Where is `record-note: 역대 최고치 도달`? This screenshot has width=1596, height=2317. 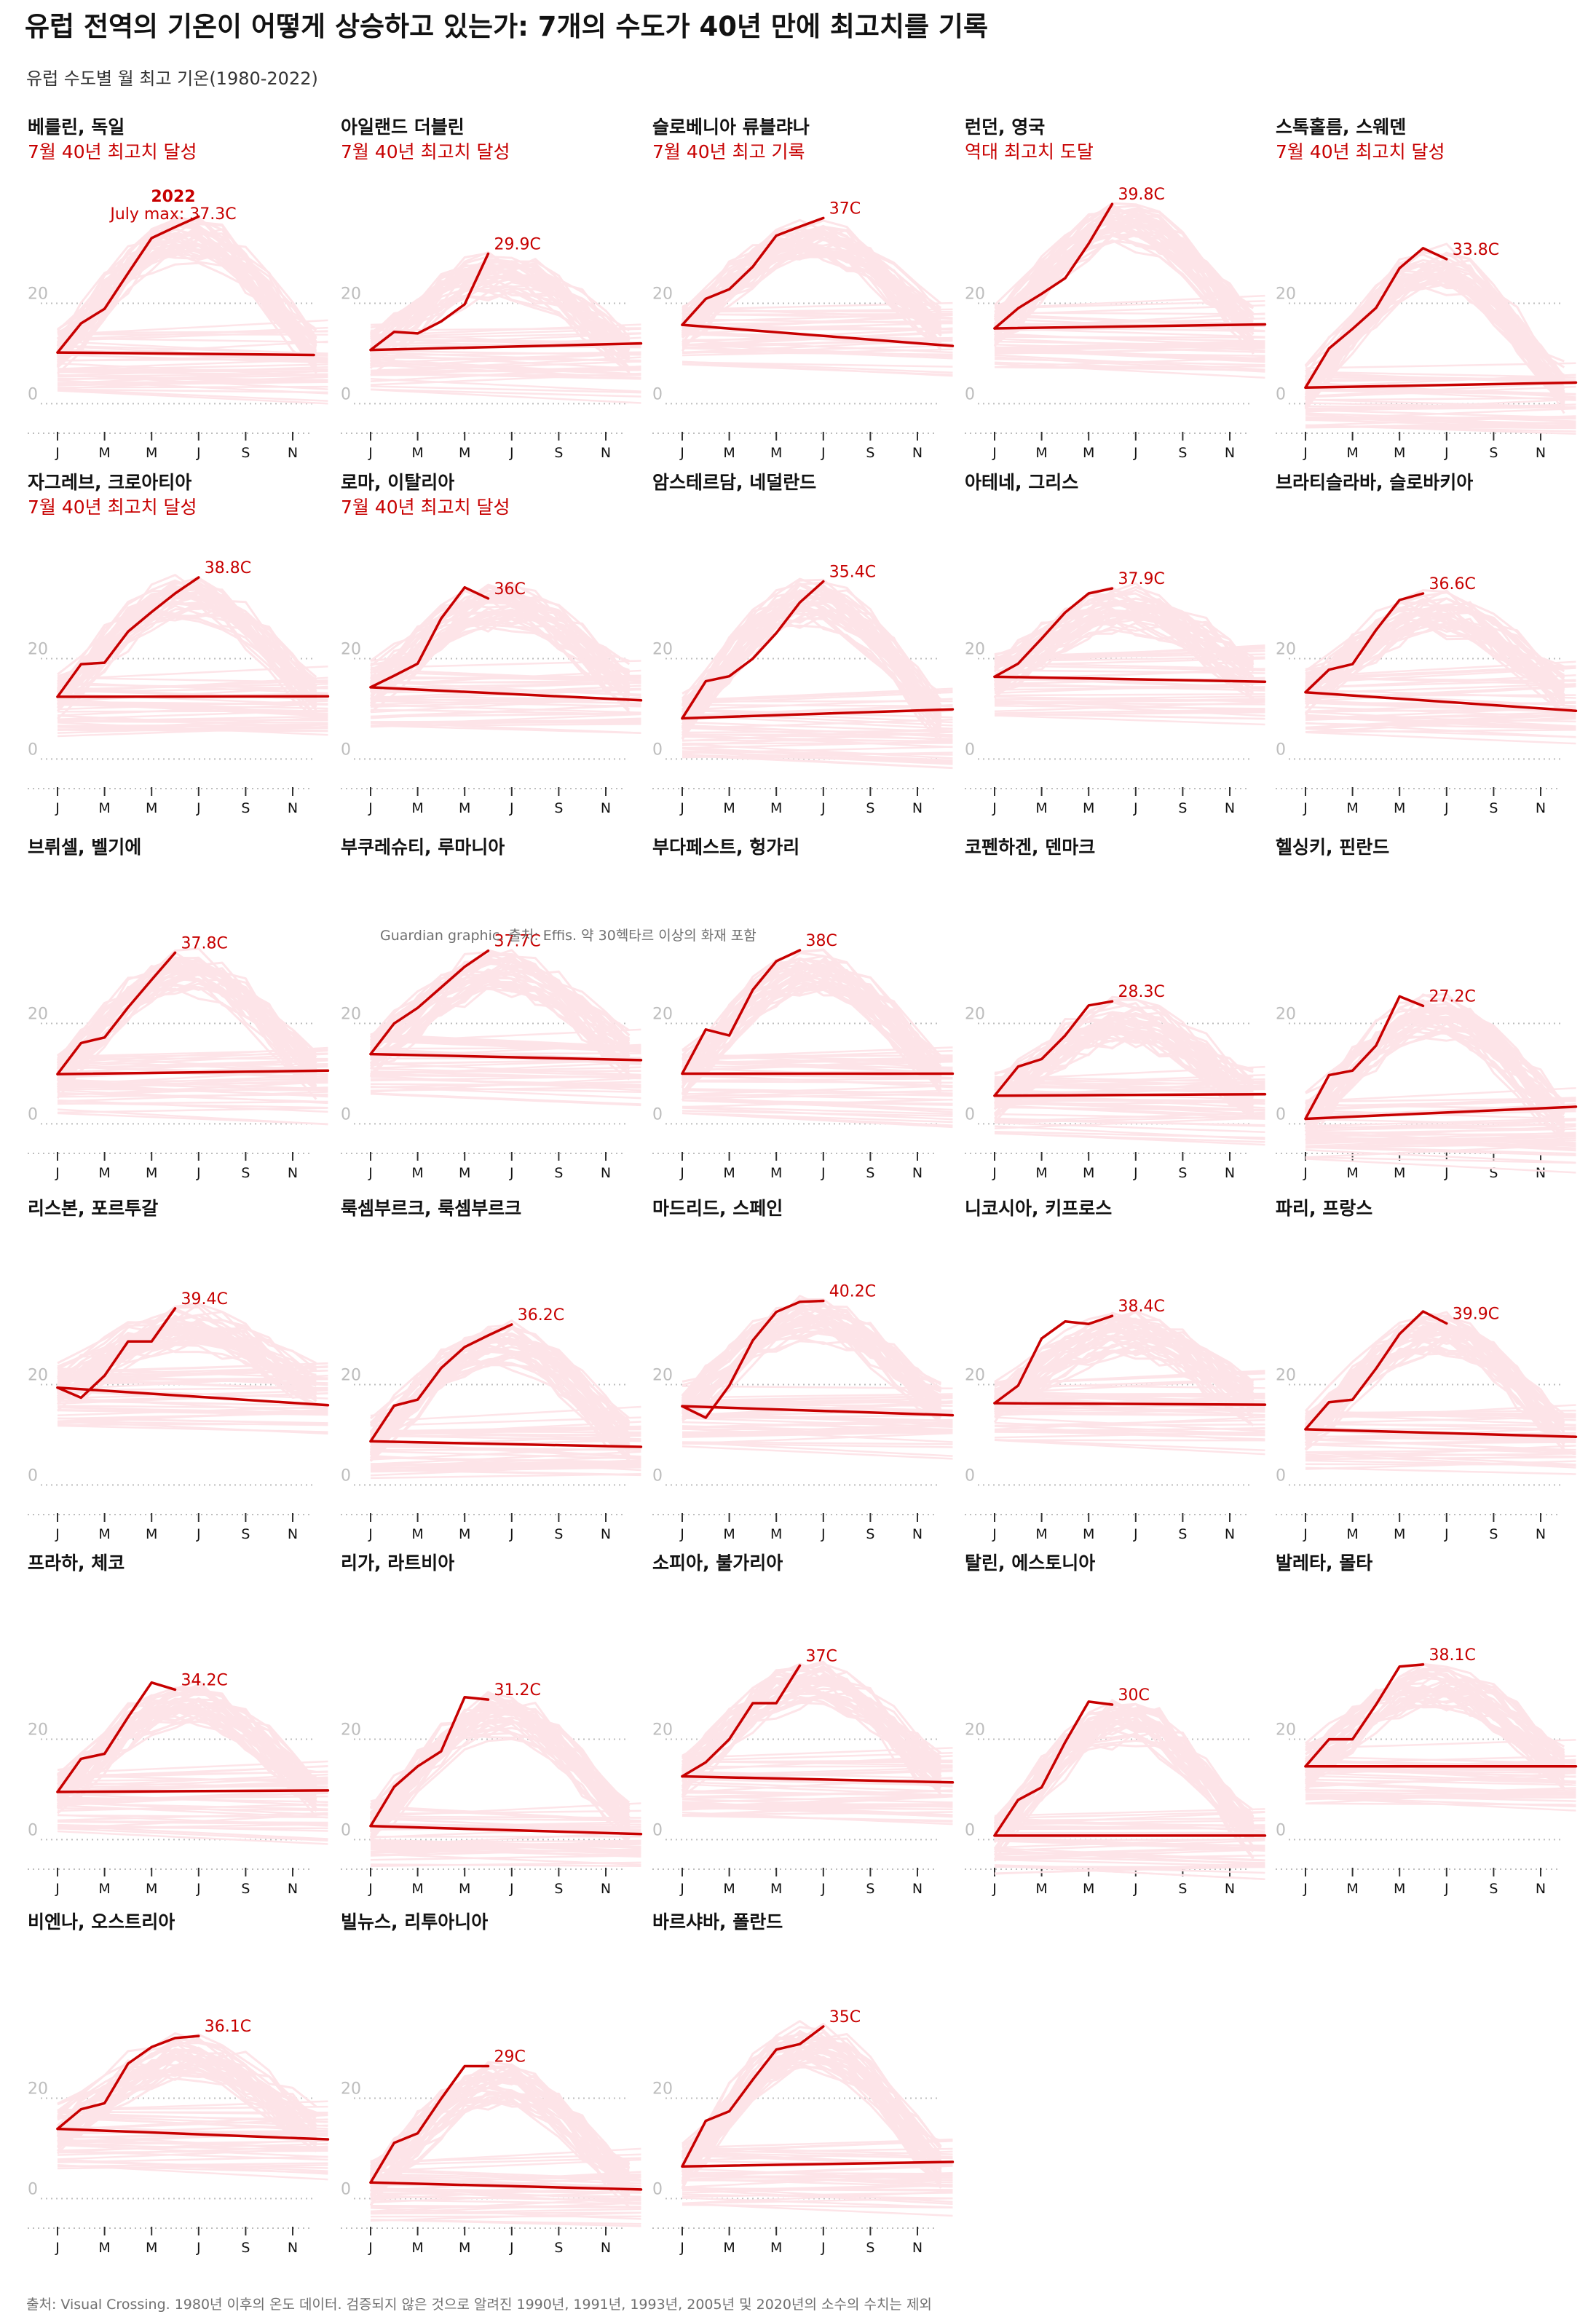 record-note: 역대 최고치 도달 is located at coordinates (1029, 151).